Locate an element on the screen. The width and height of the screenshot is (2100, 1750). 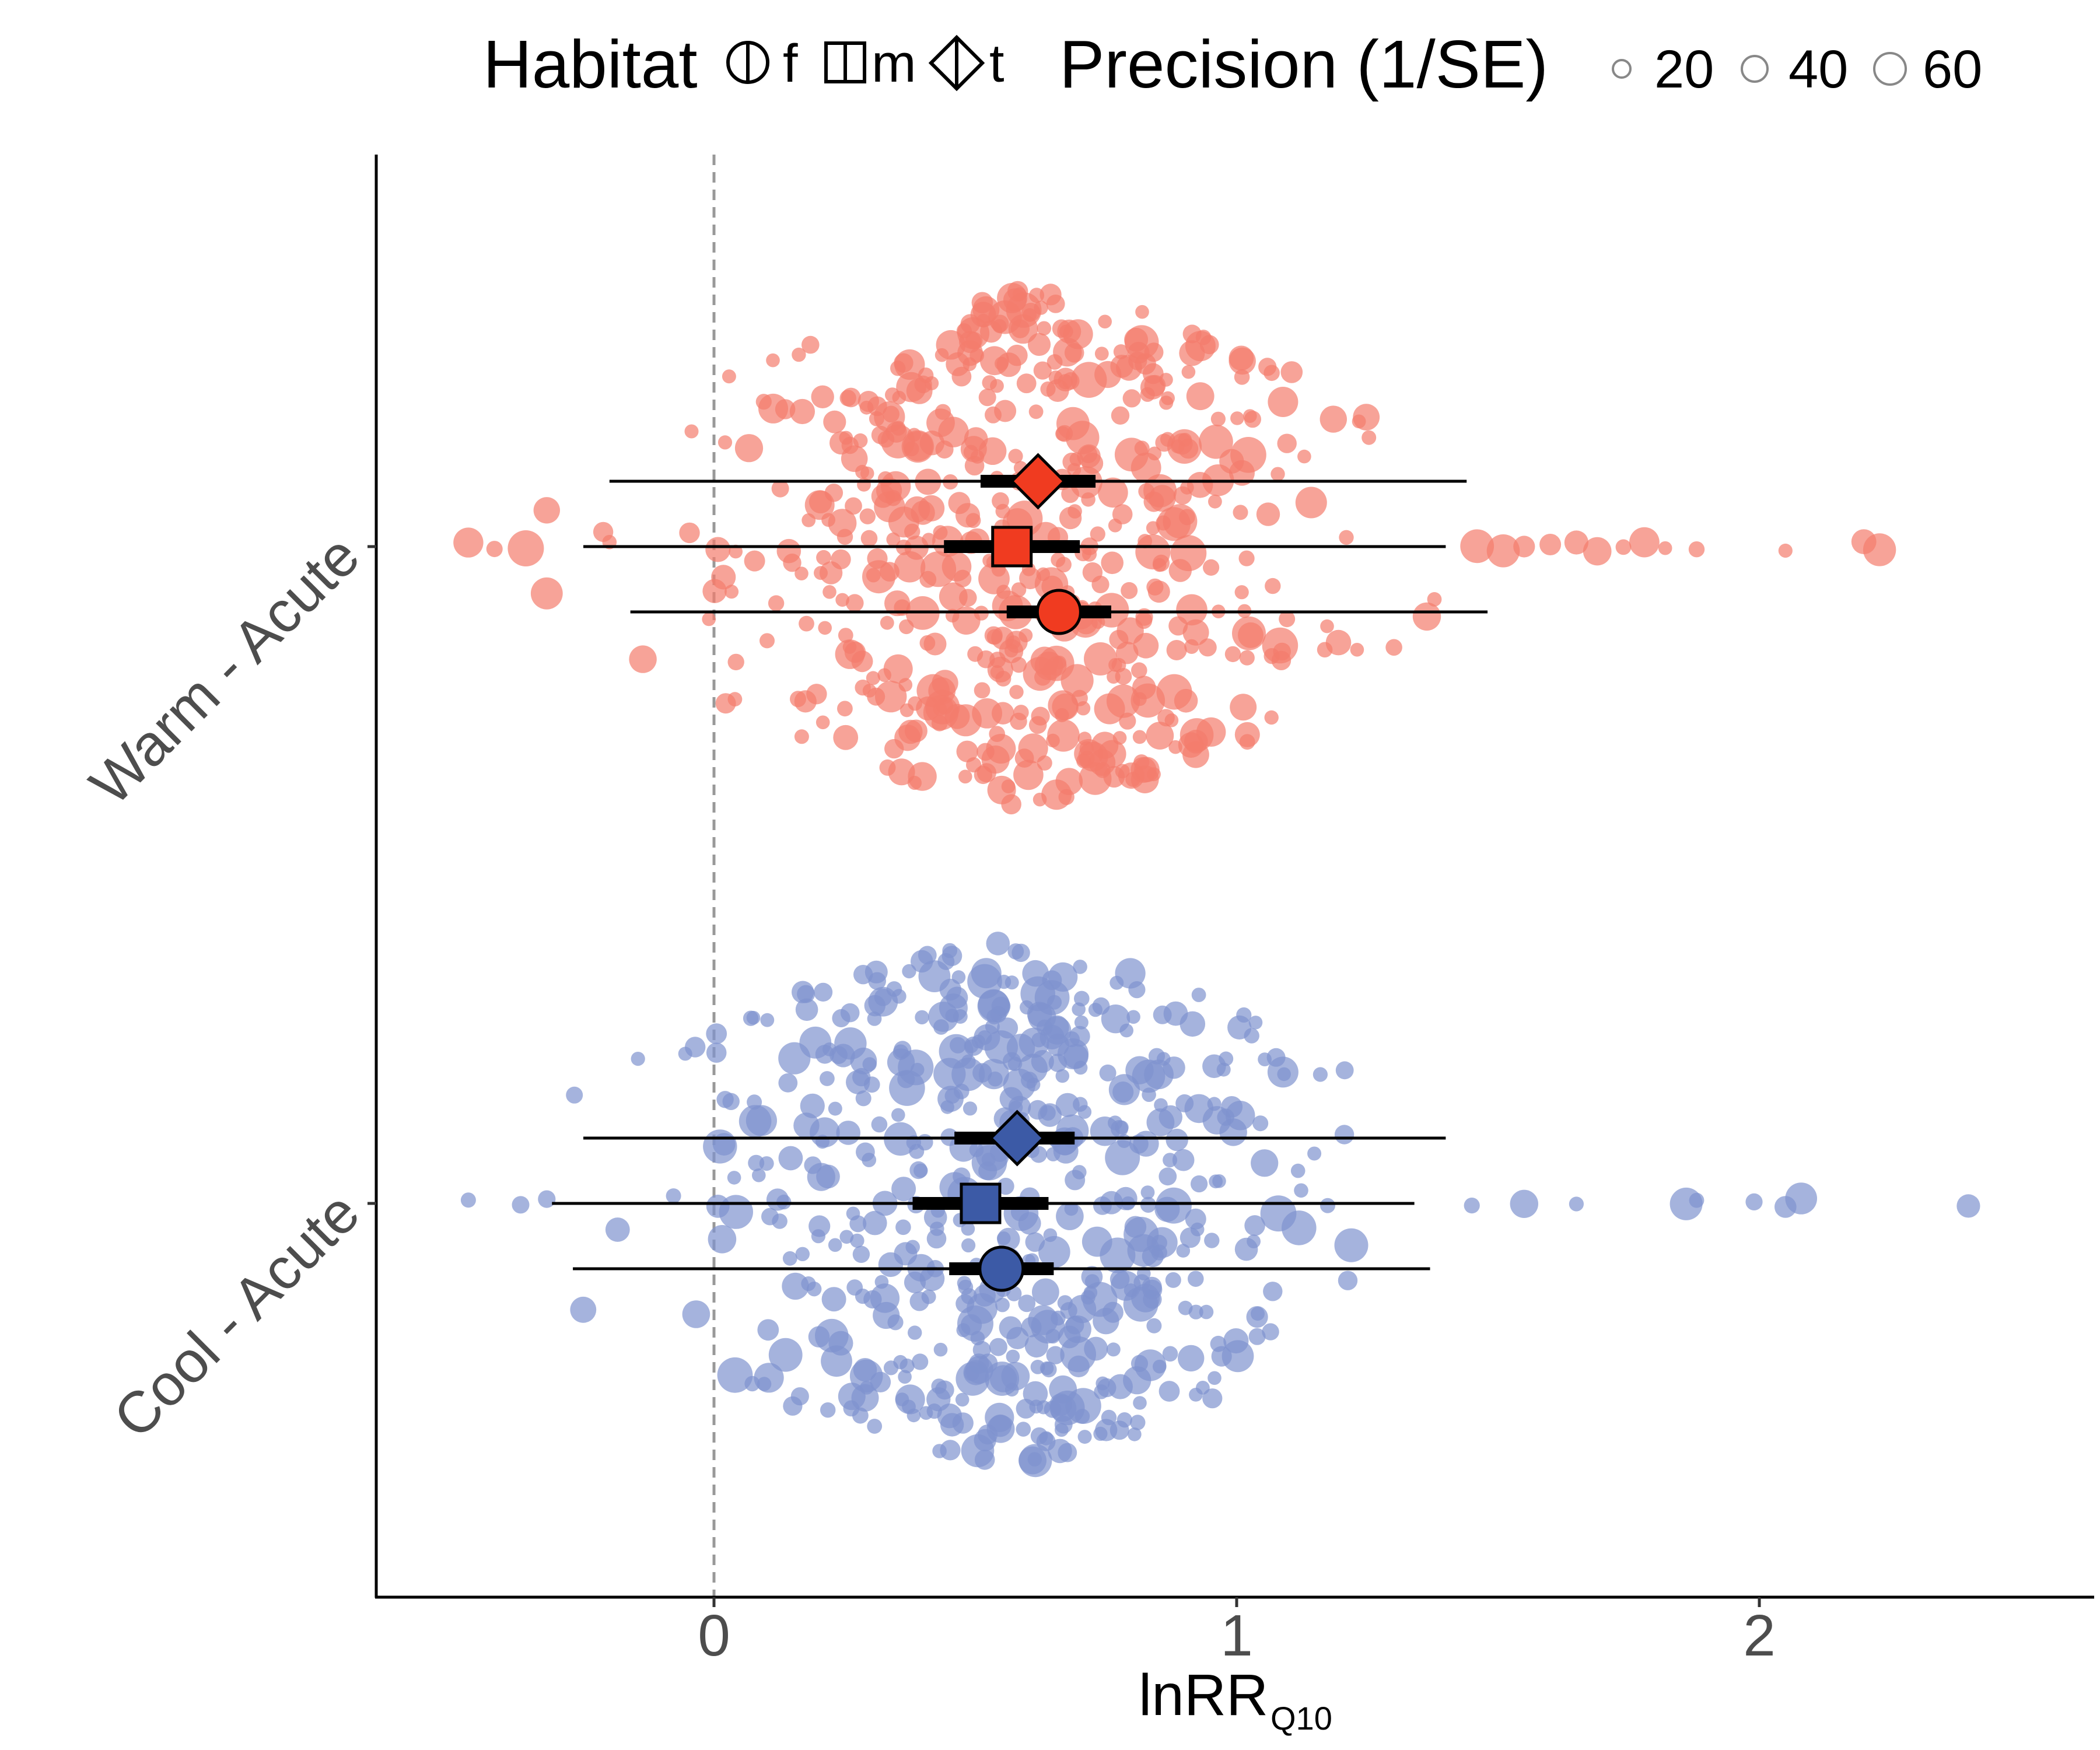
x-tick-label: 0 is located at coordinates (714, 1636).